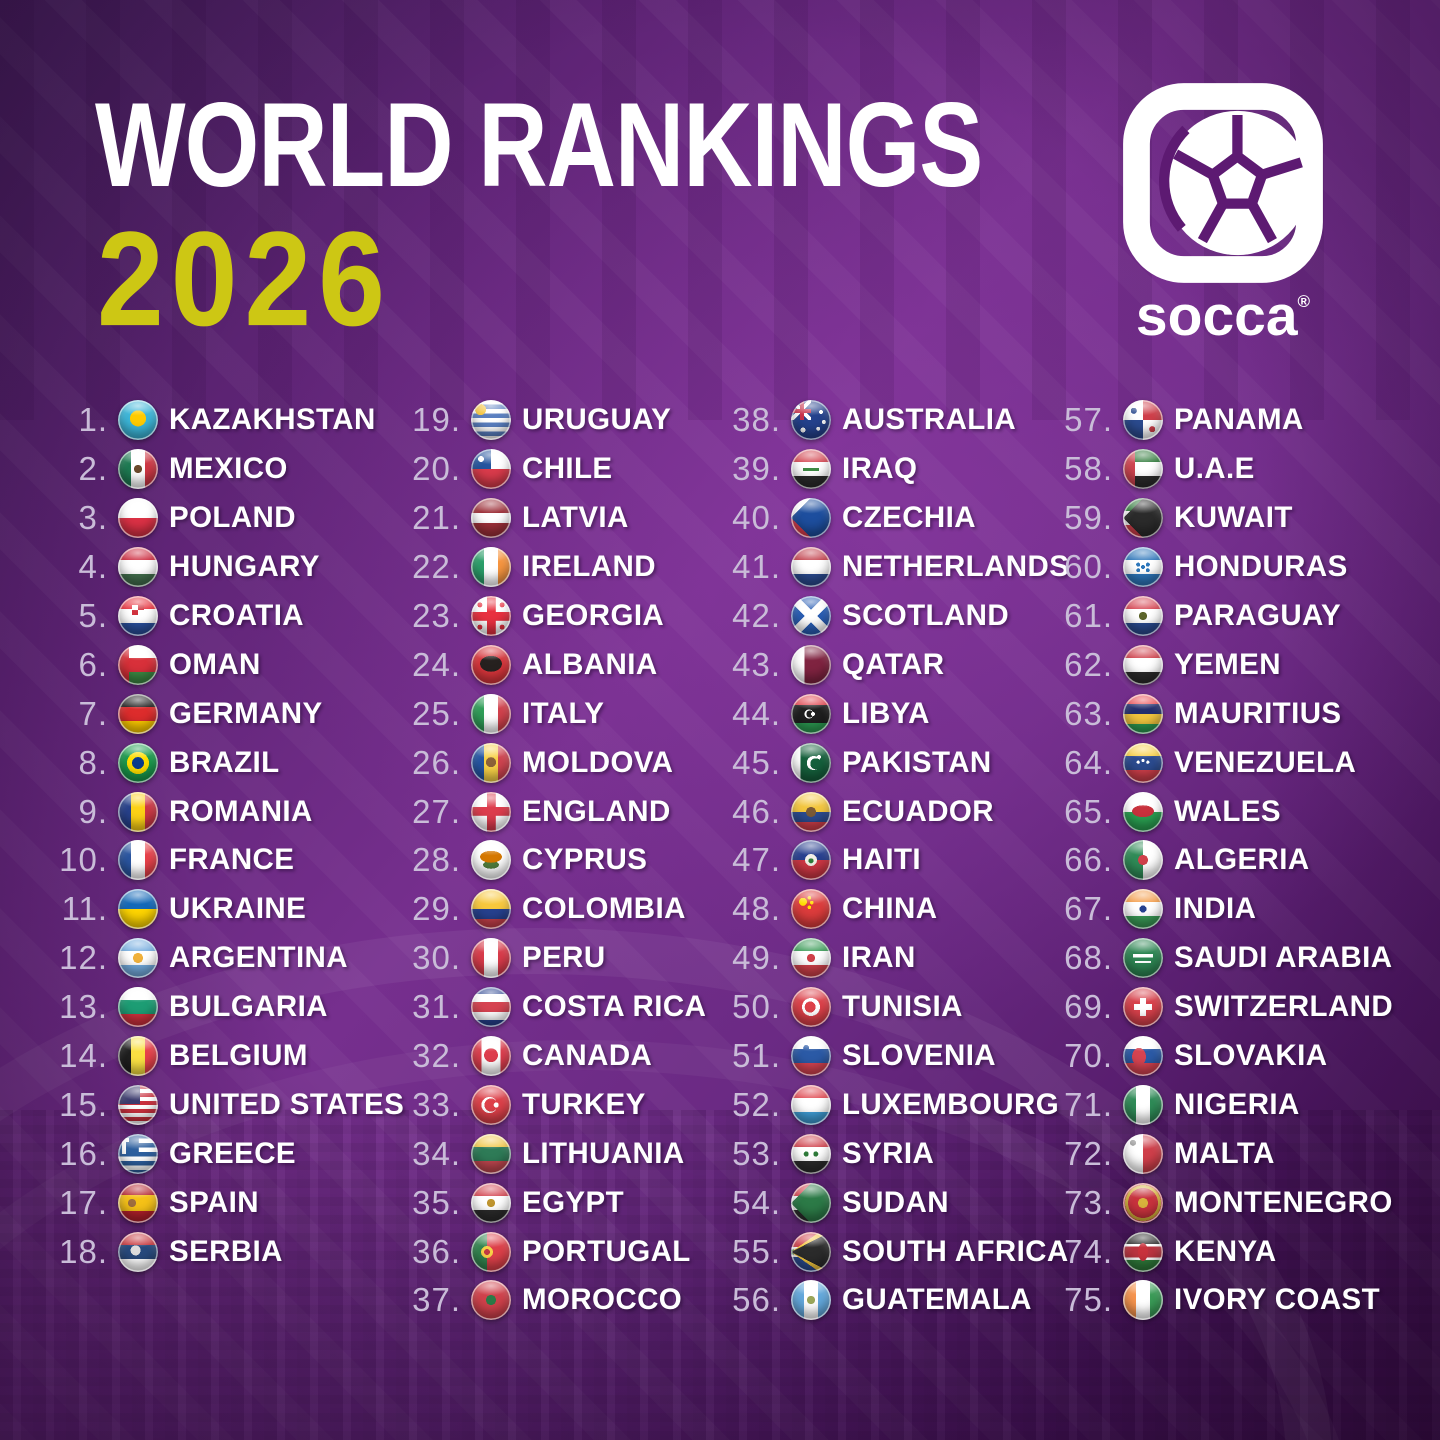  What do you see at coordinates (1143, 616) in the screenshot?
I see `flag-paraguay-icon` at bounding box center [1143, 616].